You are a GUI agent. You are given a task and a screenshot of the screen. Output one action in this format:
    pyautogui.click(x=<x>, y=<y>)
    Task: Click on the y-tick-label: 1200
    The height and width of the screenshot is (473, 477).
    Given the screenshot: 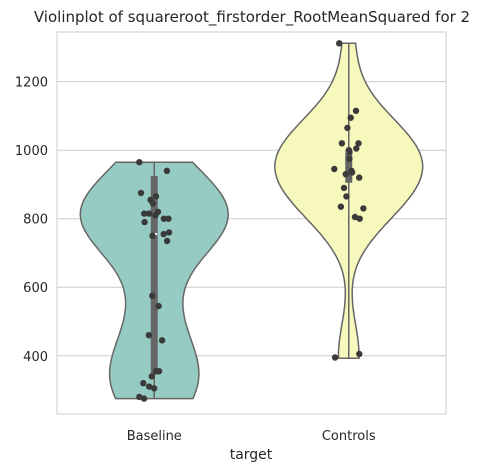 What is the action you would take?
    pyautogui.click(x=31, y=83)
    